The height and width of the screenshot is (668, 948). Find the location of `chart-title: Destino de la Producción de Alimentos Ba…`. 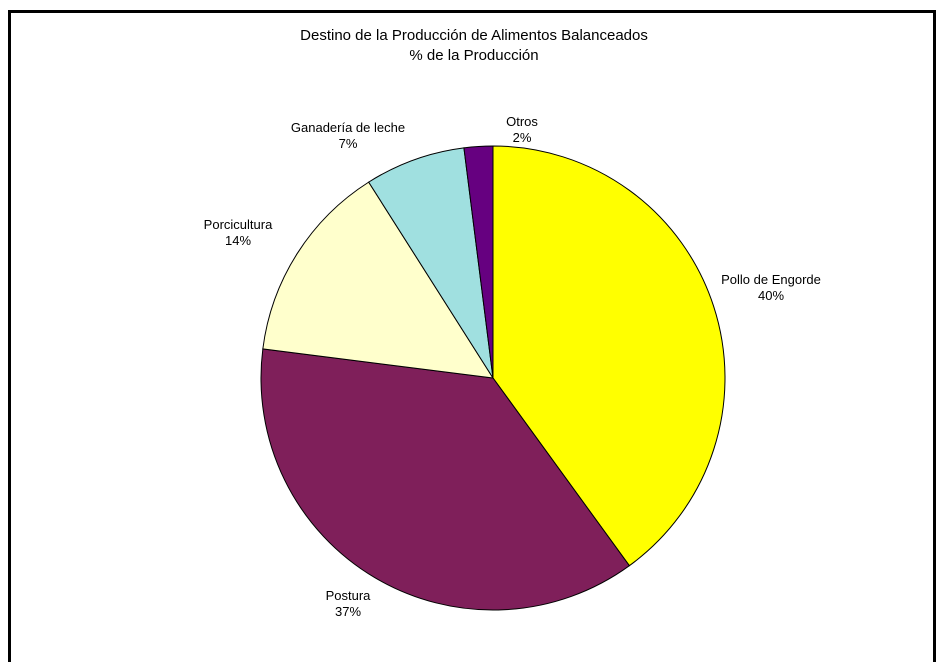

chart-title: Destino de la Producción de Alimentos Ba… is located at coordinates (474, 35).